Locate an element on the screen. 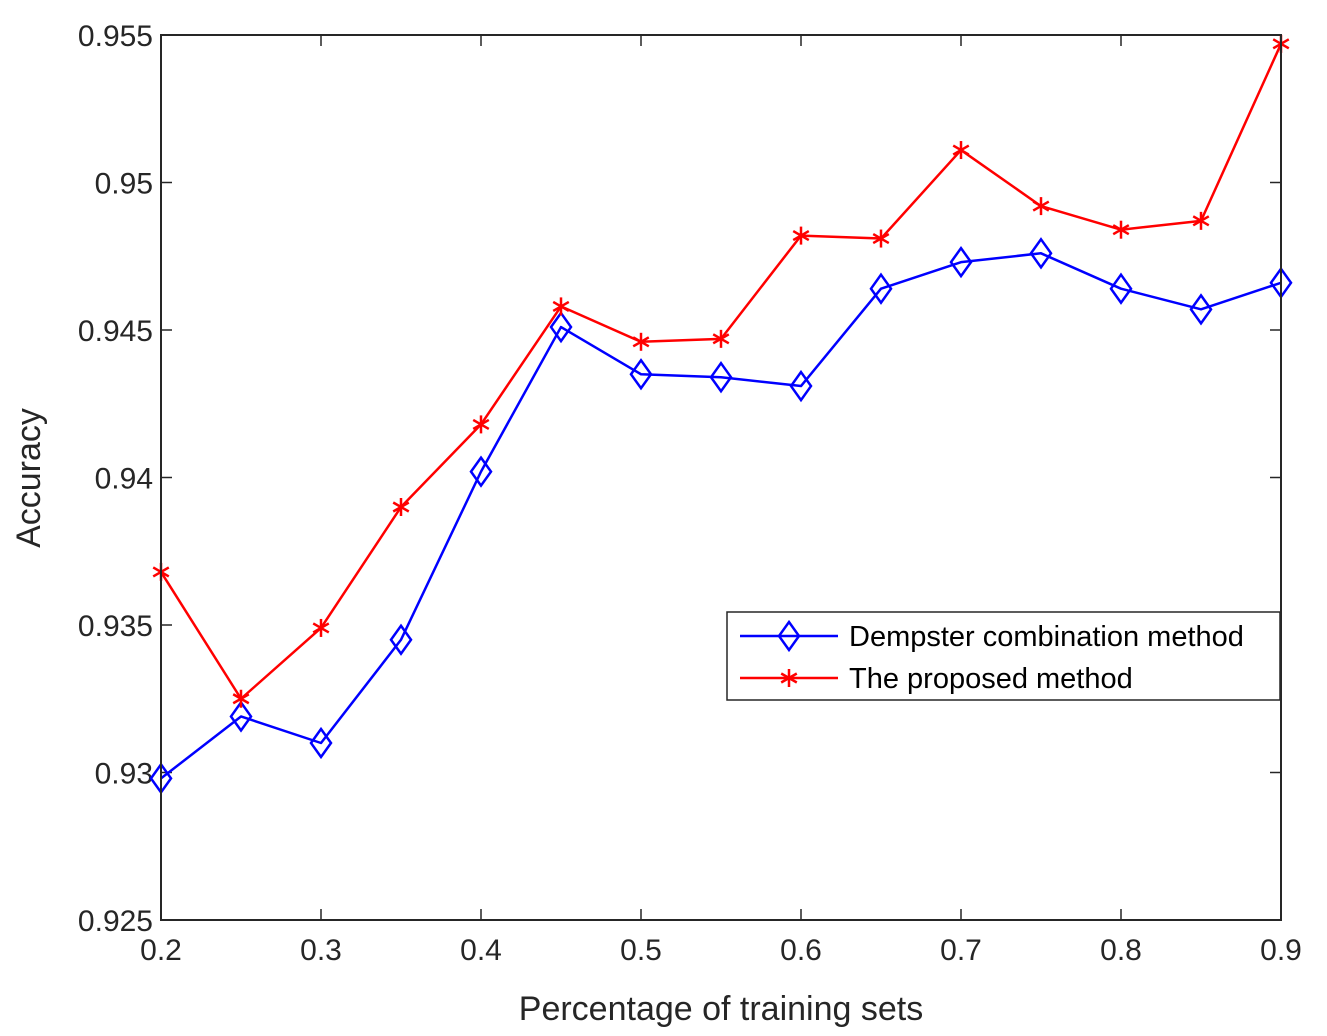  x-axis-label: Percentage of training sets is located at coordinates (721, 1009).